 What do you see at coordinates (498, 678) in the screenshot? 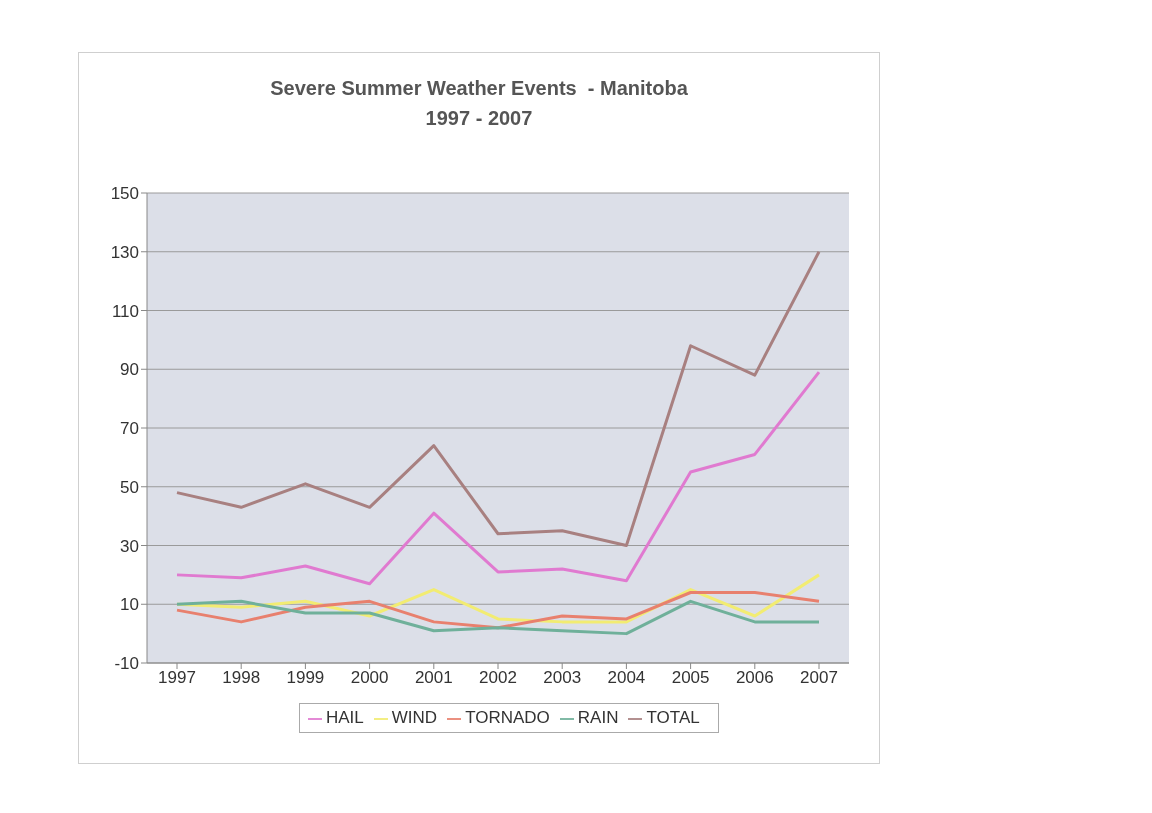
I see `x-tick-label: 2002` at bounding box center [498, 678].